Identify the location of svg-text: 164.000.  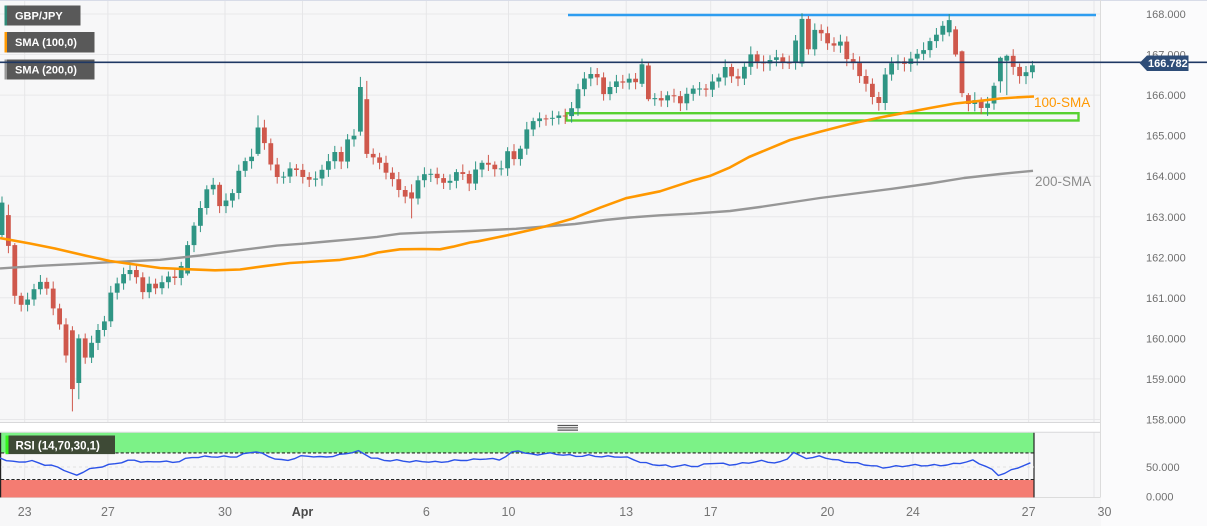
(1166, 177).